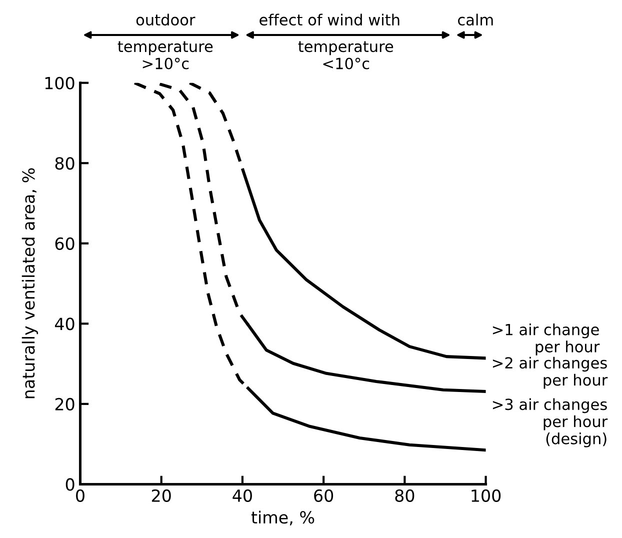  What do you see at coordinates (64, 404) in the screenshot?
I see `y-tick-label: 20` at bounding box center [64, 404].